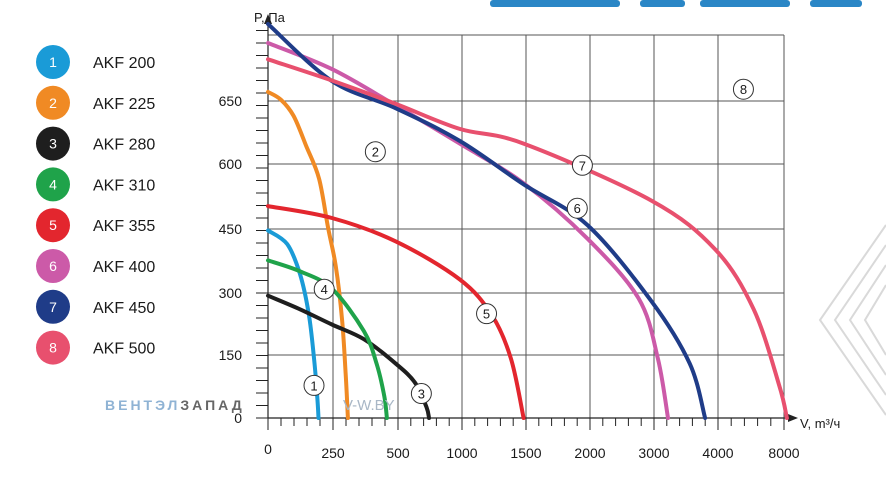  I want to click on legend-item-5: 5 AKF 355, so click(95, 225).